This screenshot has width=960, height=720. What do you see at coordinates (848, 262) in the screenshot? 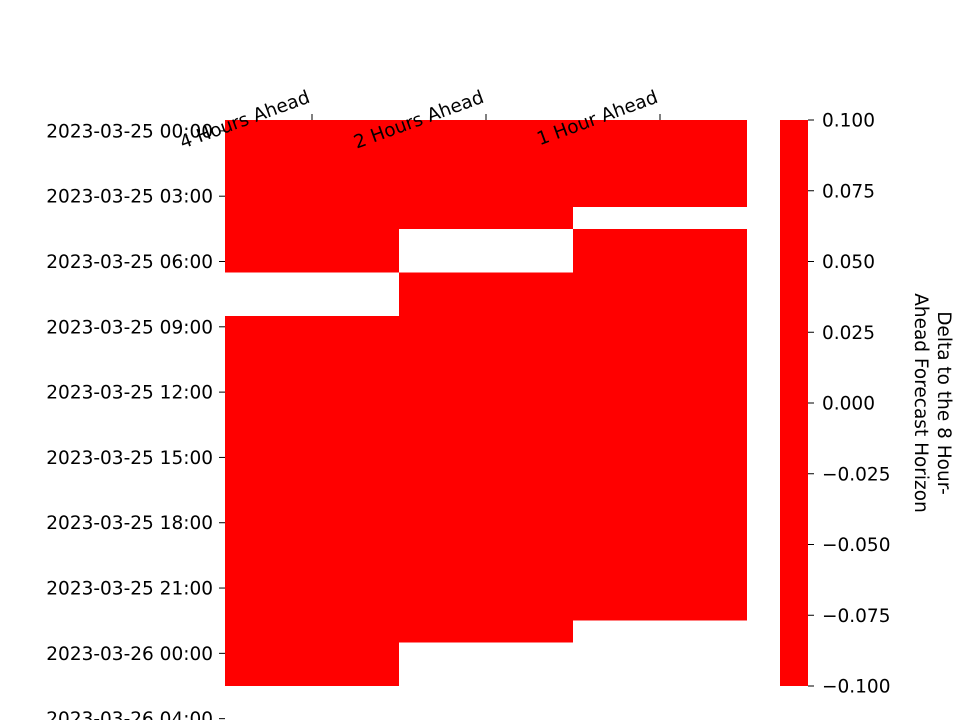
I see `colorbar-tick-label: 0.050` at bounding box center [848, 262].